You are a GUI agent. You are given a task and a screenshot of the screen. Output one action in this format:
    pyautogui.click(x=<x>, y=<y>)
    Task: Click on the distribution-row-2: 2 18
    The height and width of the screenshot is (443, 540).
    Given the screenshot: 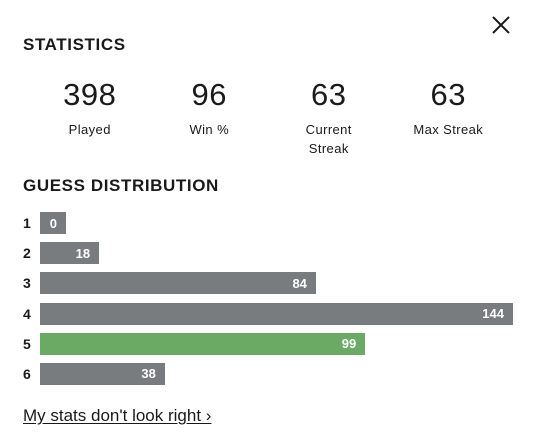 What is the action you would take?
    pyautogui.click(x=268, y=253)
    